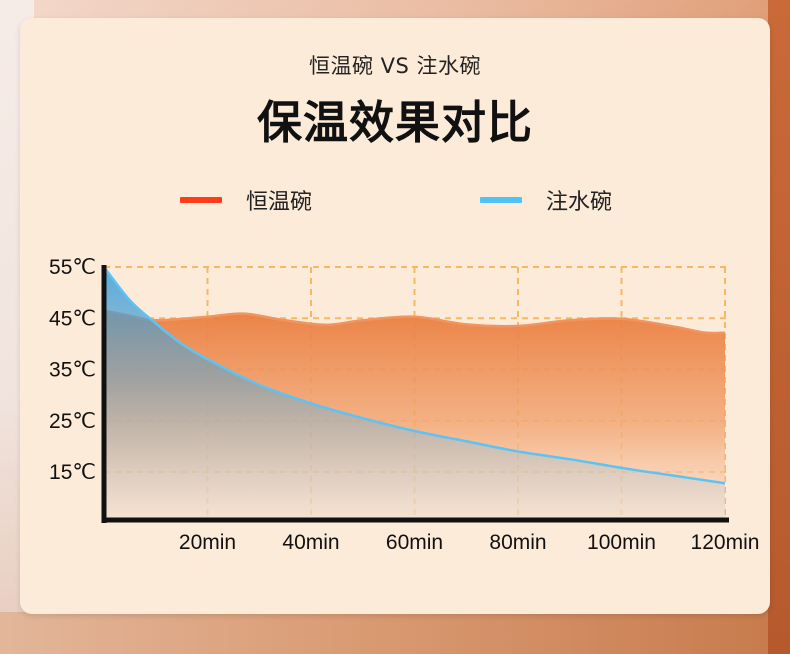 This screenshot has height=654, width=790. Describe the element at coordinates (414, 322) in the screenshot. I see `line-heated-bowl` at that location.